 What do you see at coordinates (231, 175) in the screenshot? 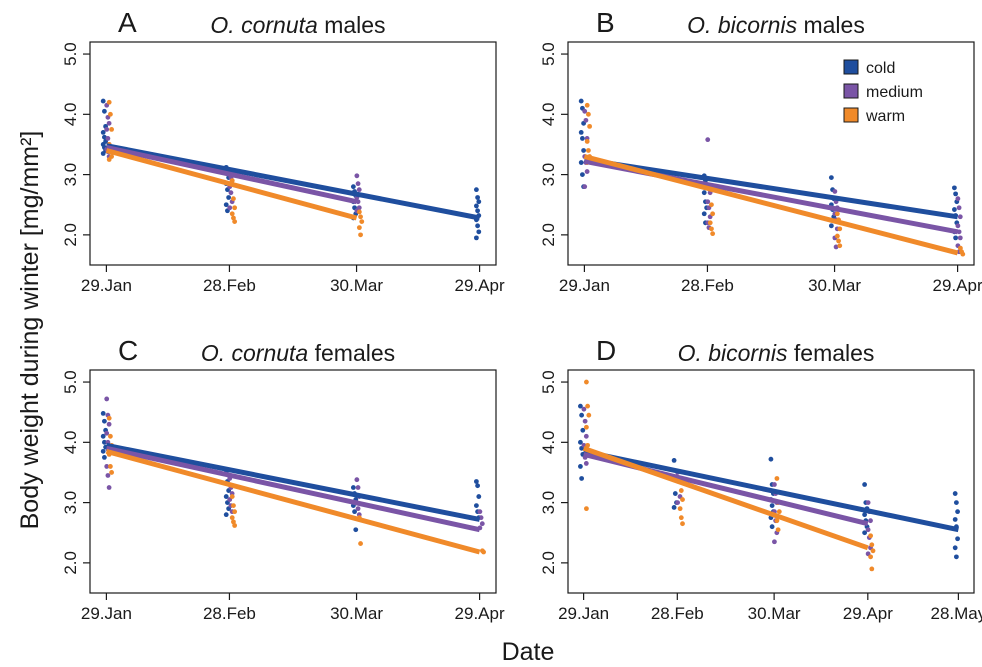
I see `fit-line-medium` at bounding box center [231, 175].